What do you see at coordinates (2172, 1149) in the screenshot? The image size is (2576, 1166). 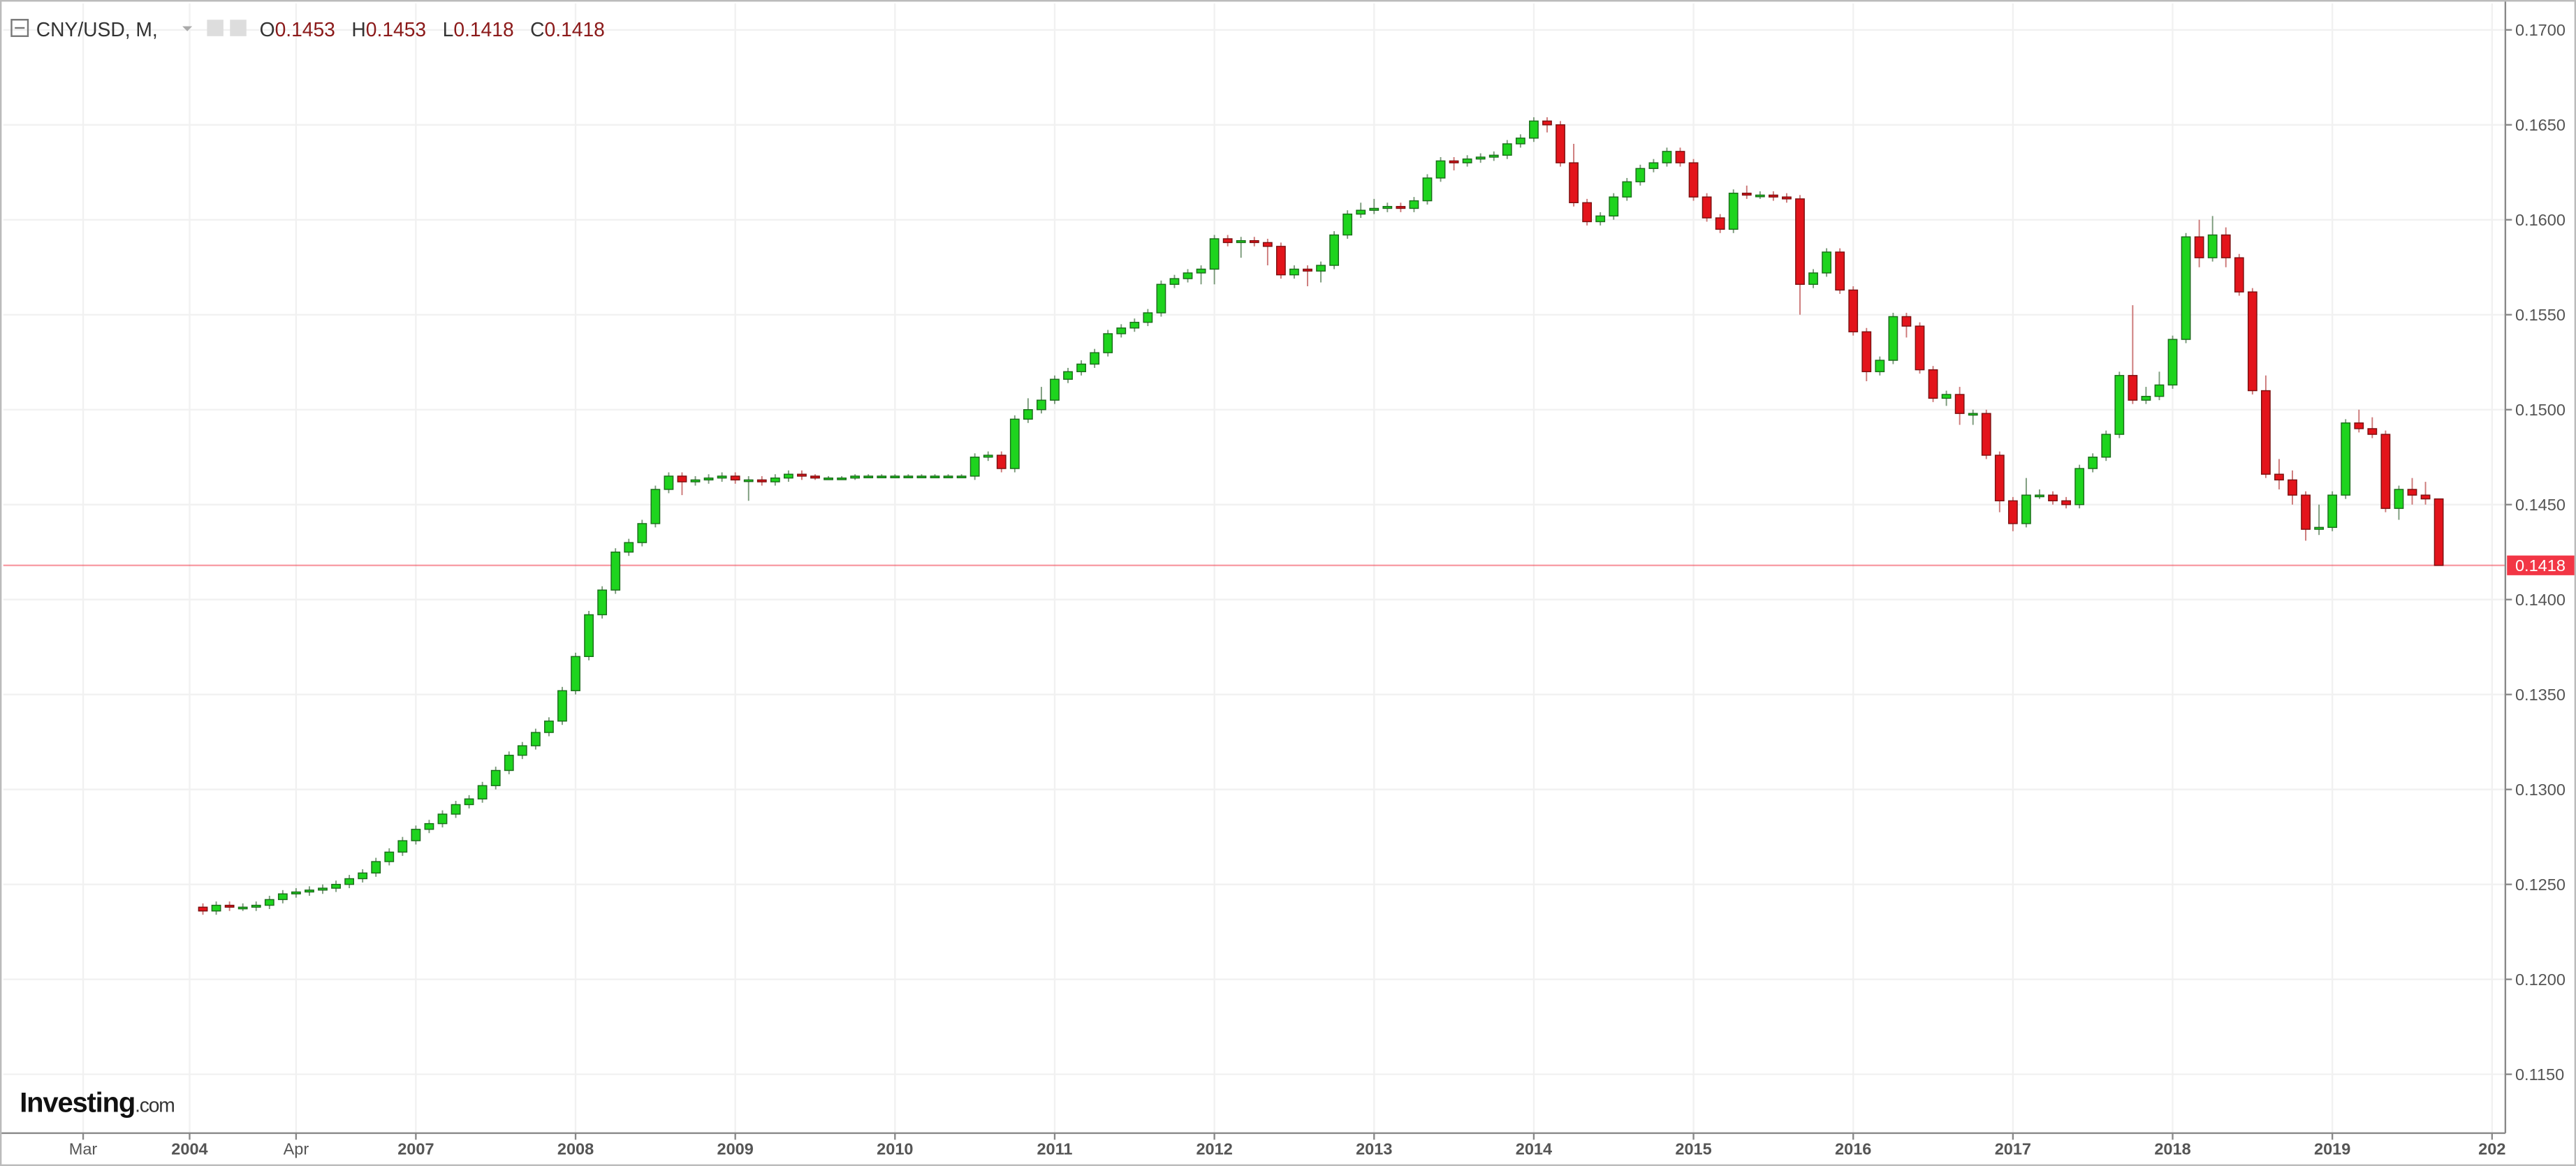 I see `x-tick-label: 2018` at bounding box center [2172, 1149].